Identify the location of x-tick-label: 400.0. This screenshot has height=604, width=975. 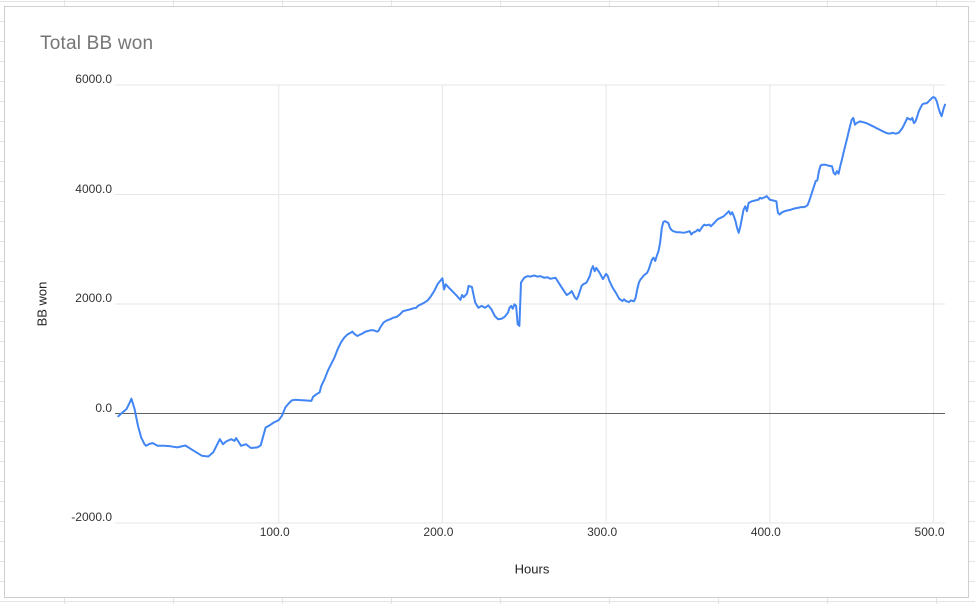
(765, 532).